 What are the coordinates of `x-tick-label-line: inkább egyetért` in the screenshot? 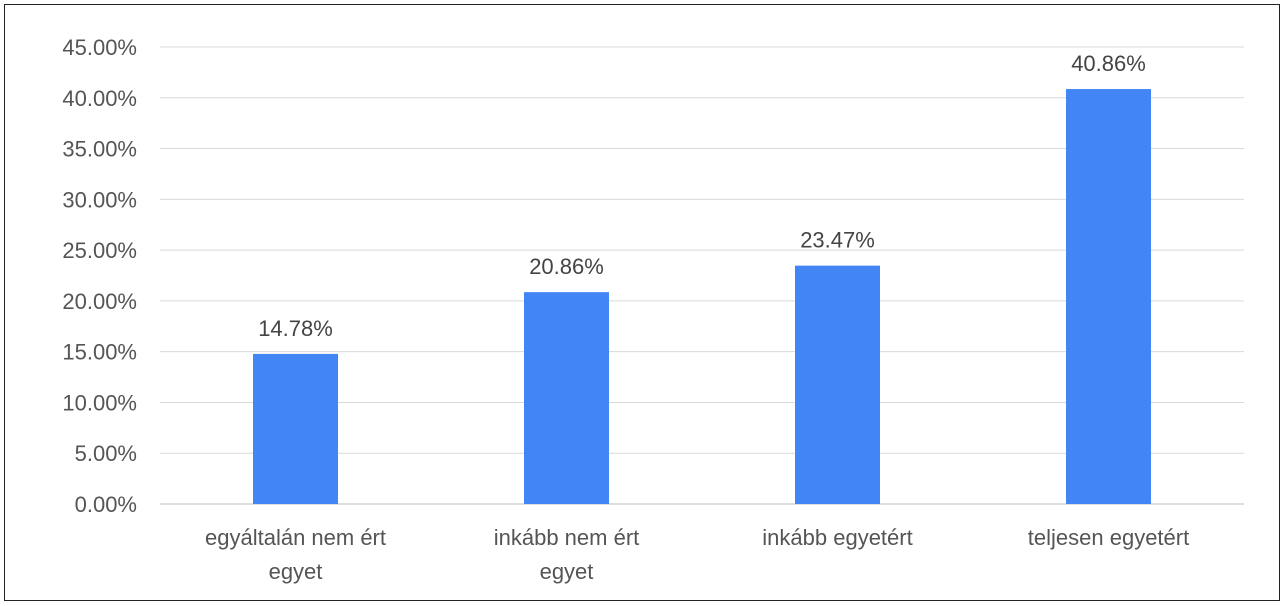 It's located at (837, 537).